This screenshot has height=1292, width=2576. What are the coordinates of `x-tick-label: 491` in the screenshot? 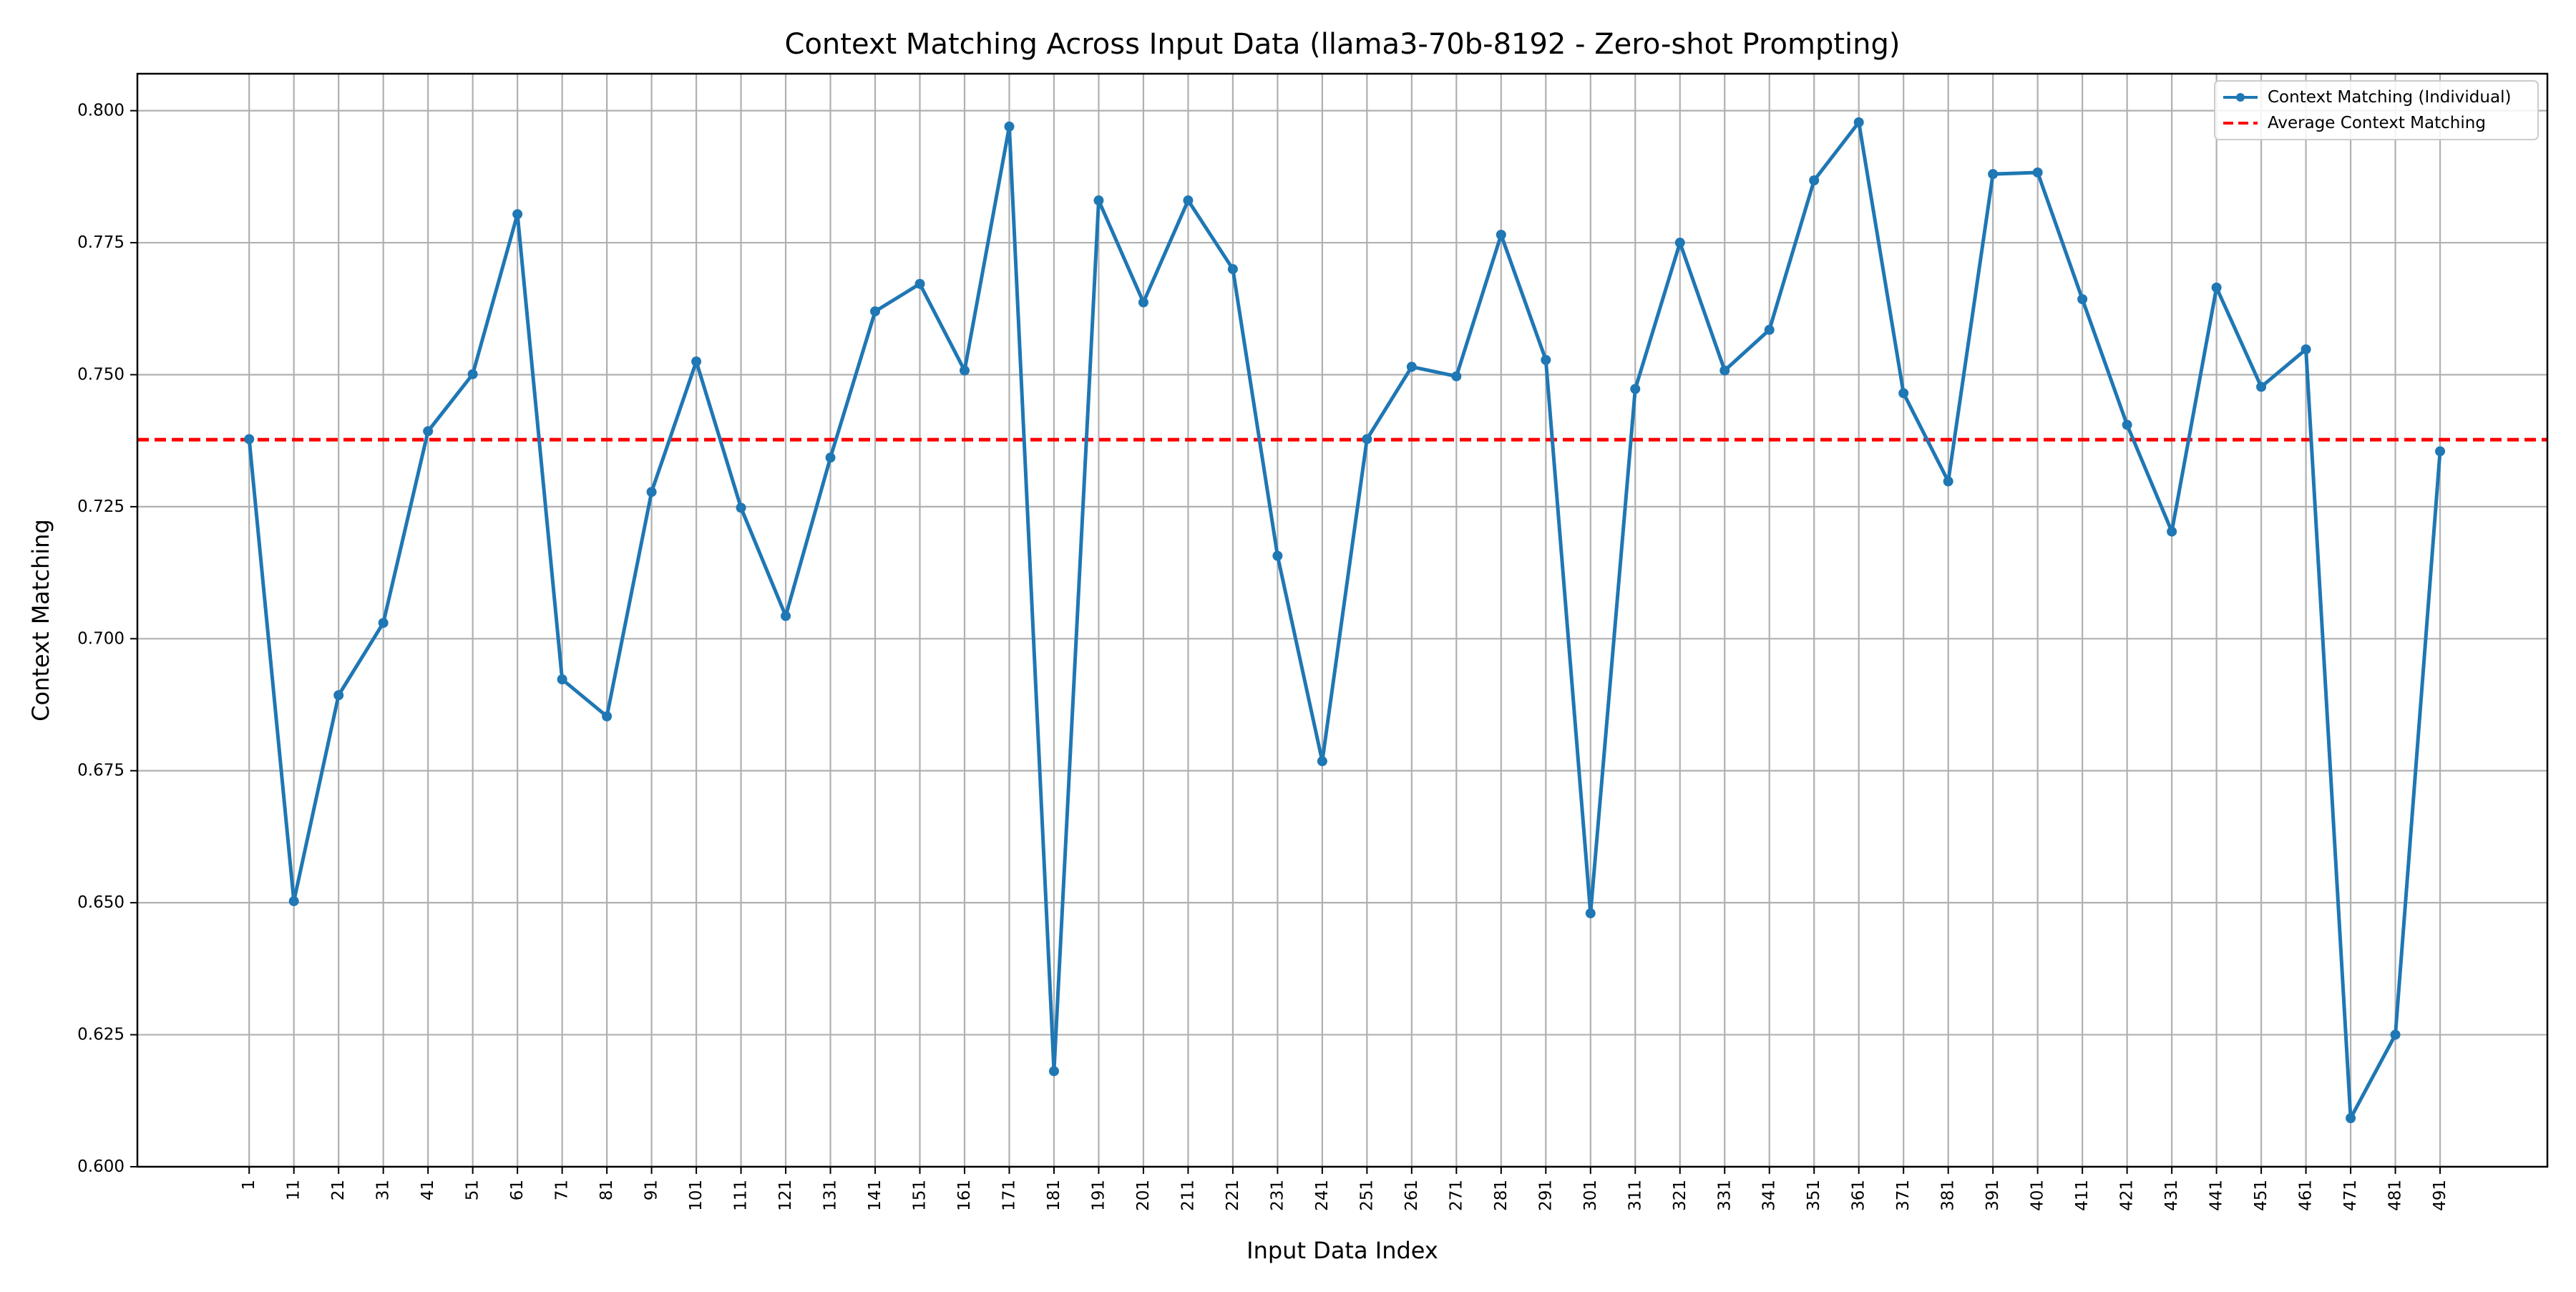 It's located at (2440, 1195).